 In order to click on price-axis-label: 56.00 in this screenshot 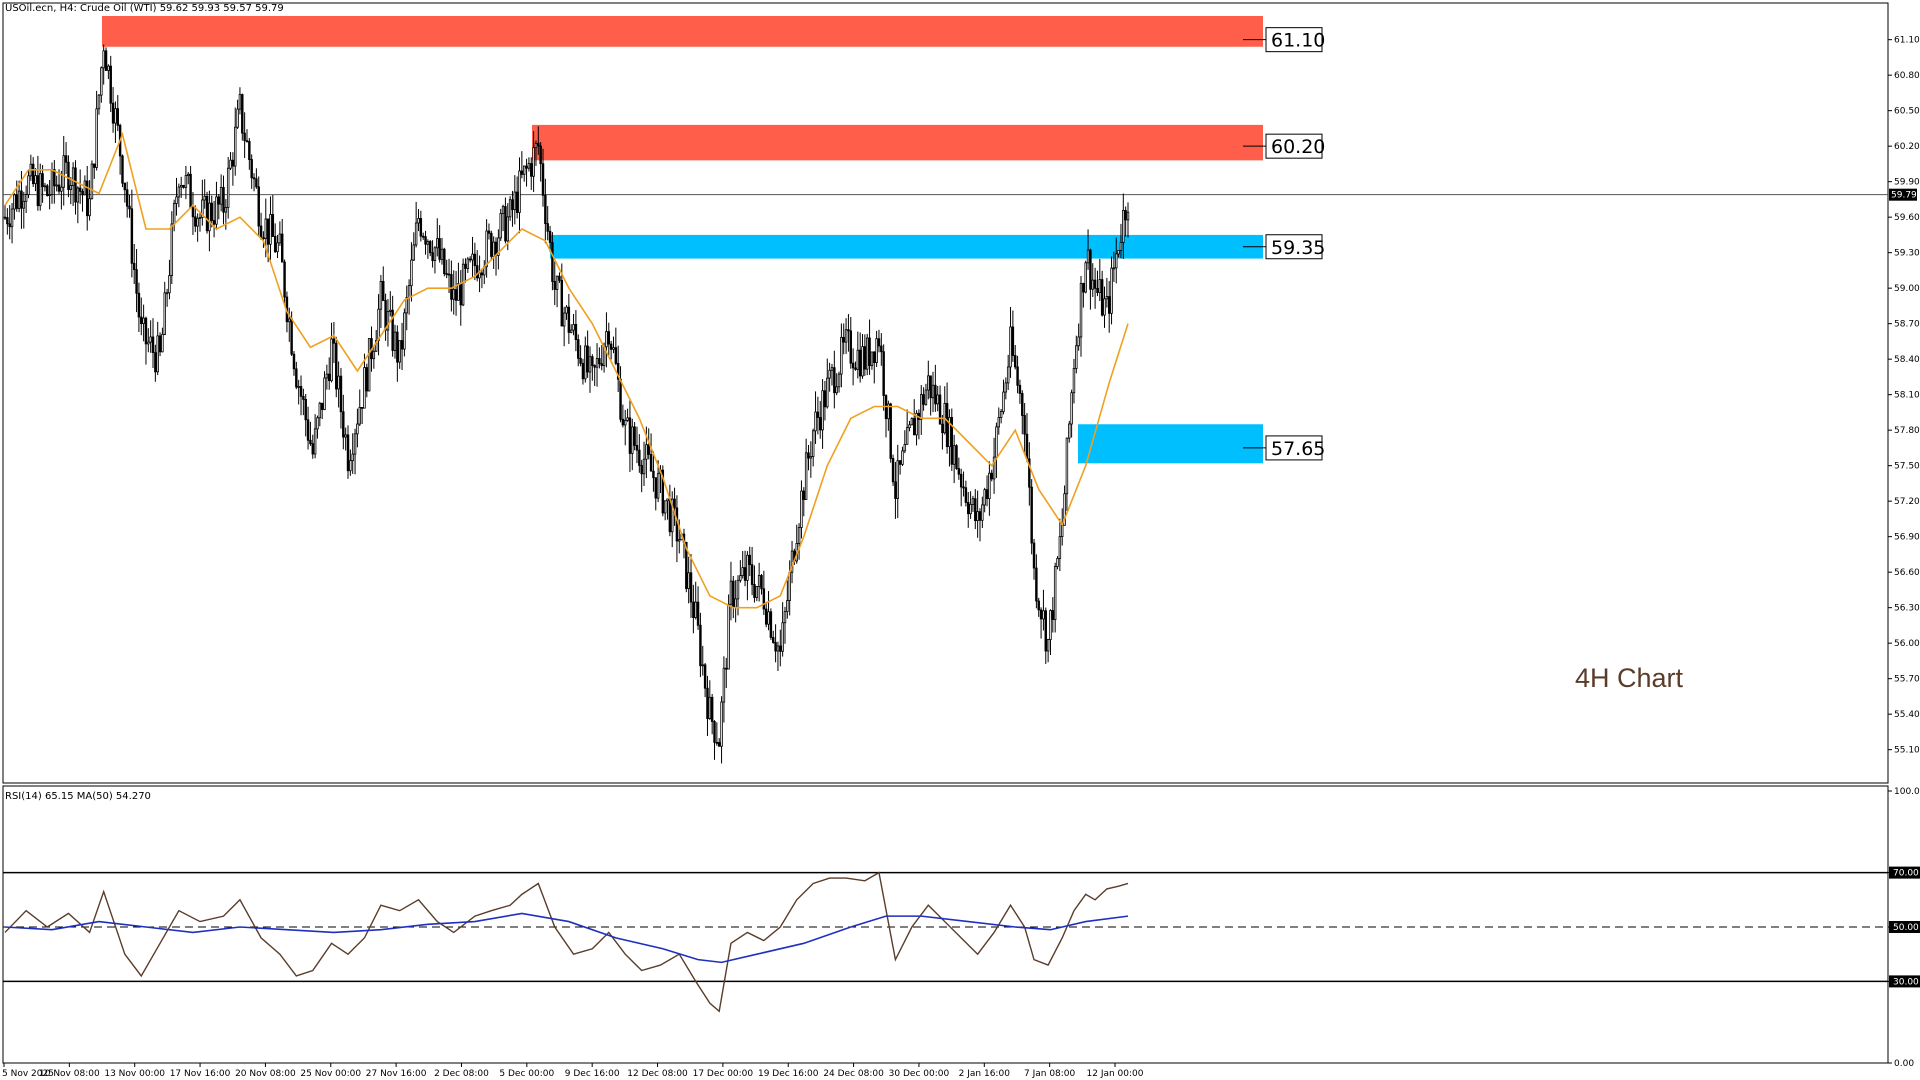, I will do `click(1907, 644)`.